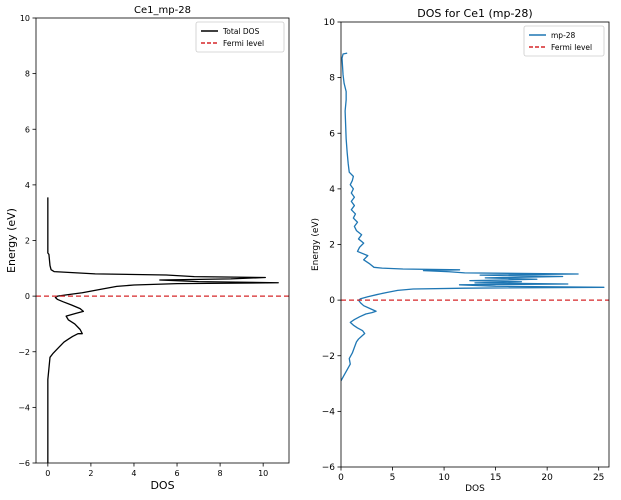 Image resolution: width=621 pixels, height=500 pixels. Describe the element at coordinates (241, 31) in the screenshot. I see `legend-label-0: Total DOS` at that location.